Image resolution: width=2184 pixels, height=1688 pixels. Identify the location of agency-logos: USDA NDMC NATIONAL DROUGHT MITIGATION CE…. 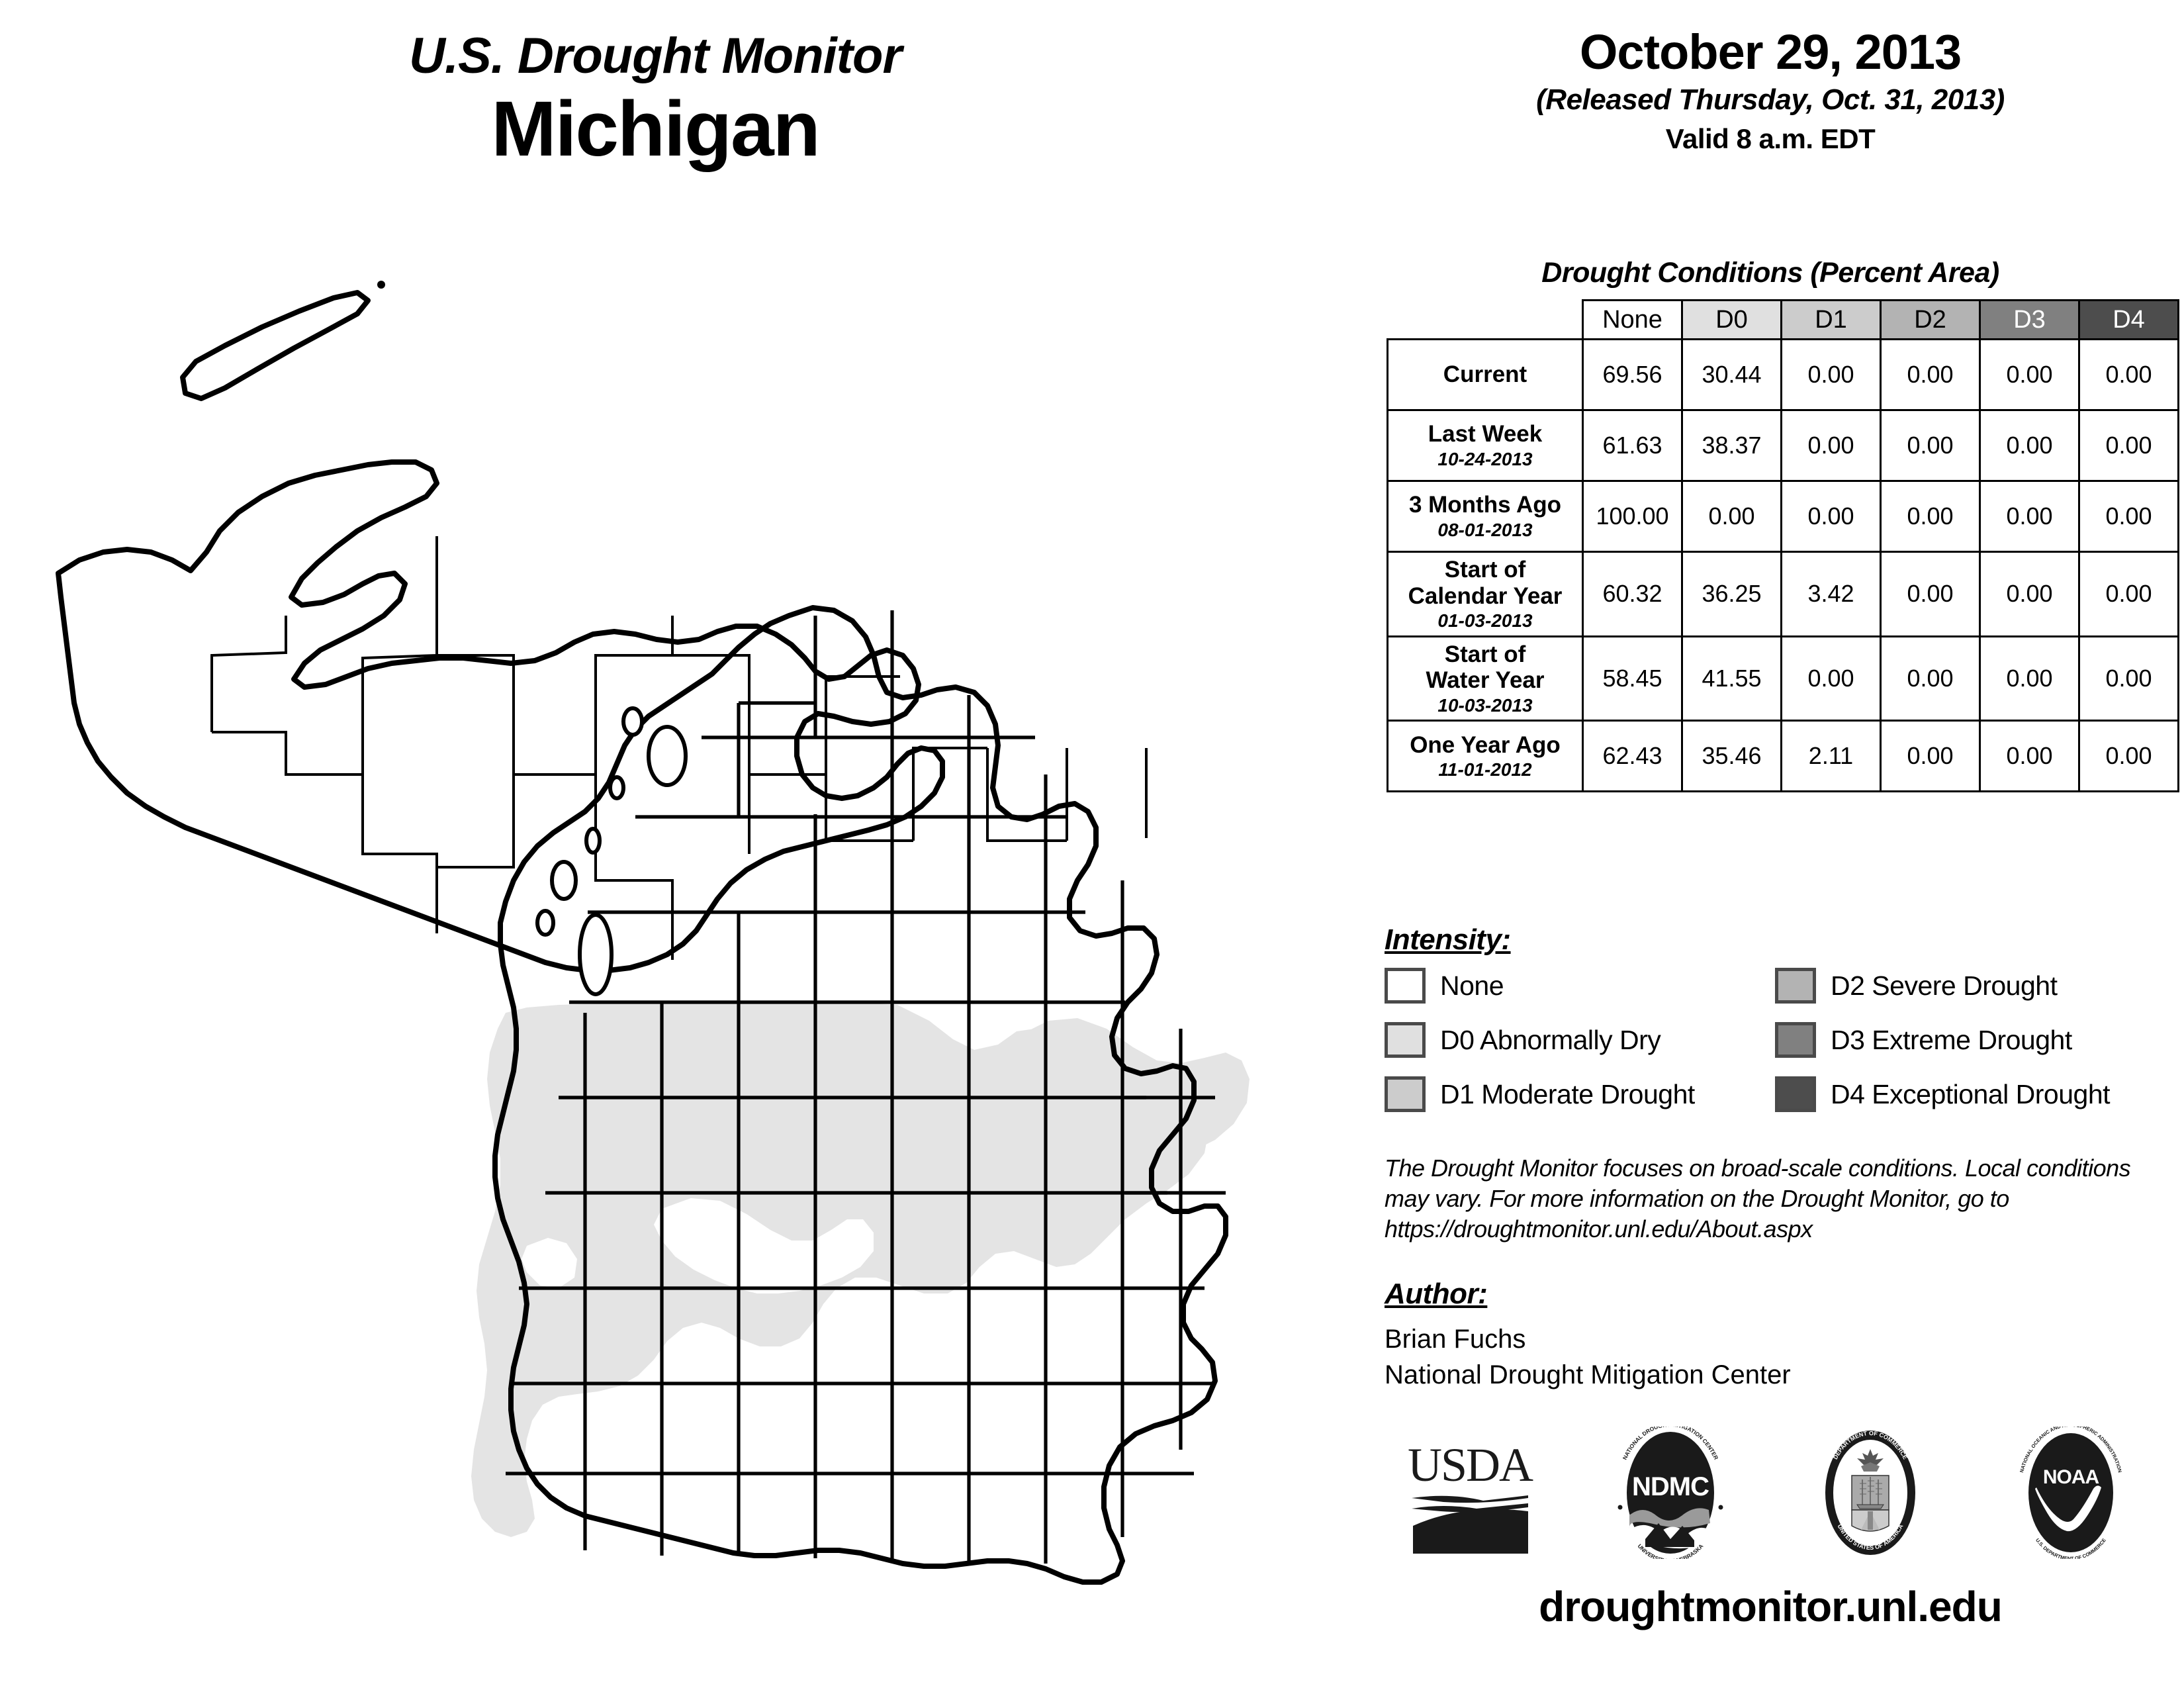
(1770, 1493).